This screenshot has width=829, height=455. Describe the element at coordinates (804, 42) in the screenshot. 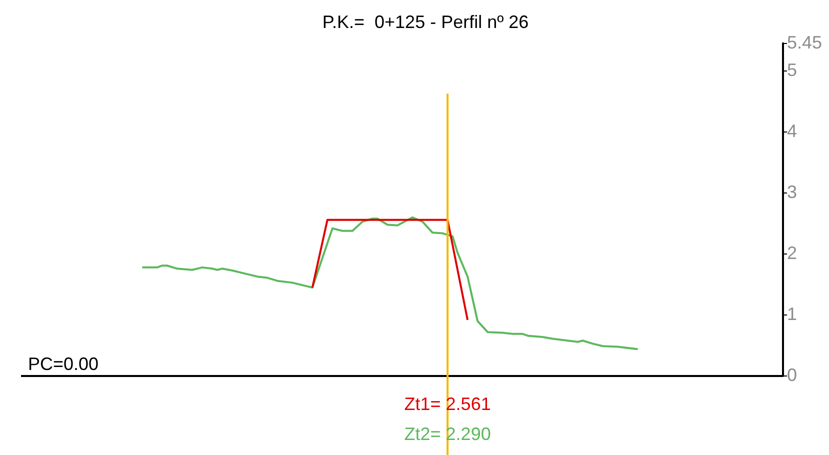

I see `y-tick-label: 5.45` at that location.